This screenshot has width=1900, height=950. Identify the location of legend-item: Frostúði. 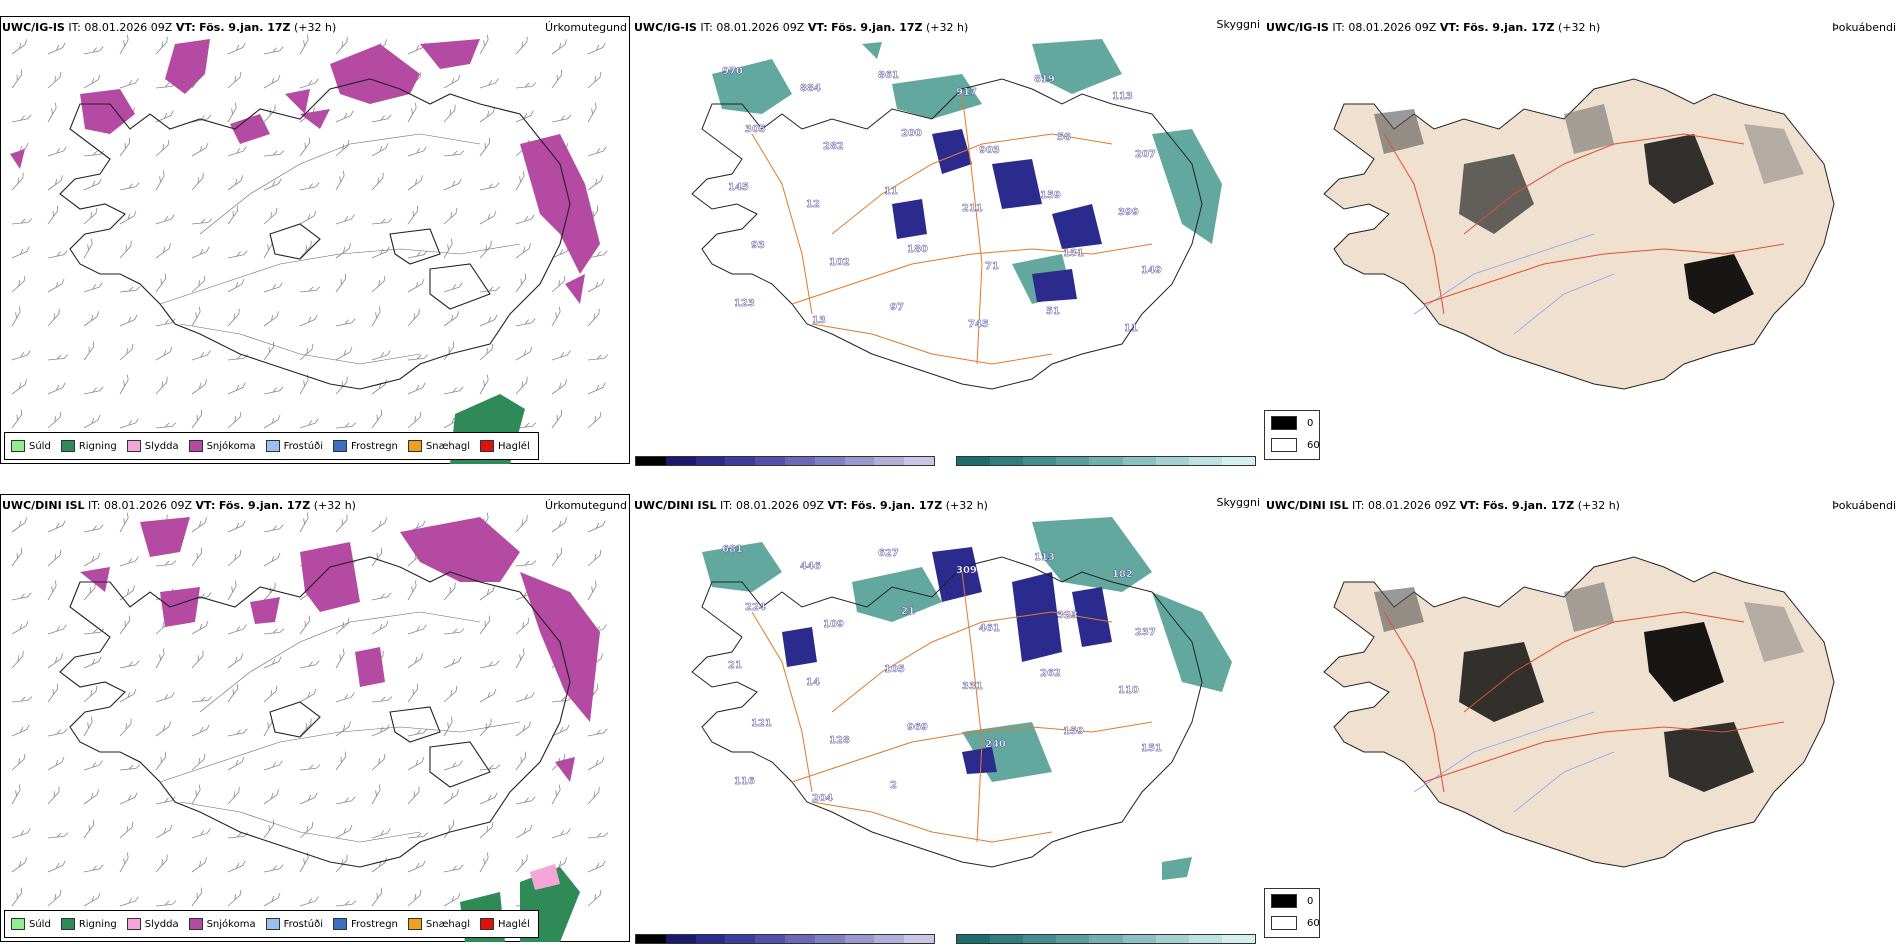
(294, 924).